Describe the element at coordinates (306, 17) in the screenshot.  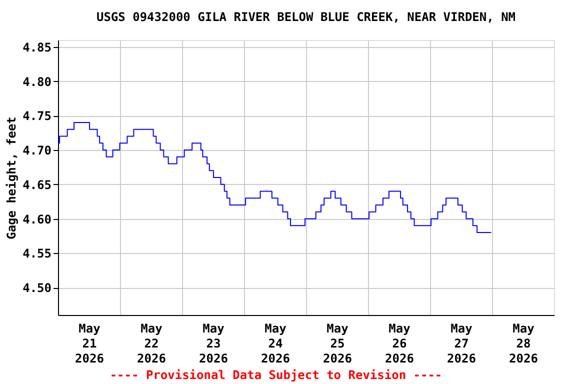
I see `chart-title: USGS 09432000 GILA RIVER BELOW BLUE CREEK, NEAR VIRDEN, NM` at that location.